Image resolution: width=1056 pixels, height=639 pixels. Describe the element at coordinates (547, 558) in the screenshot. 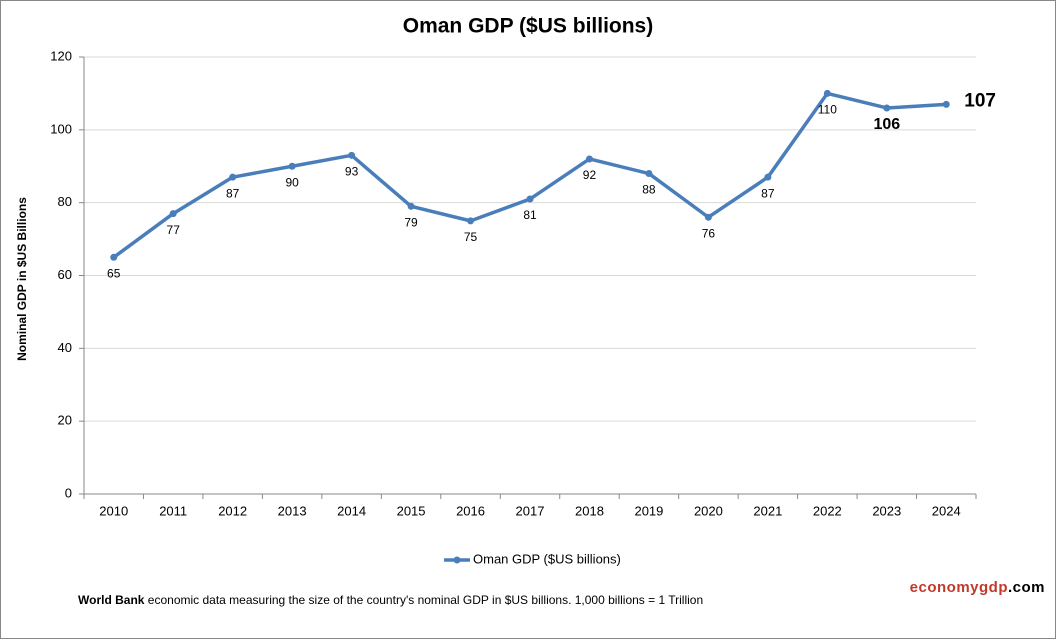

I see `legend-label: Oman GDP ($US billions)` at that location.